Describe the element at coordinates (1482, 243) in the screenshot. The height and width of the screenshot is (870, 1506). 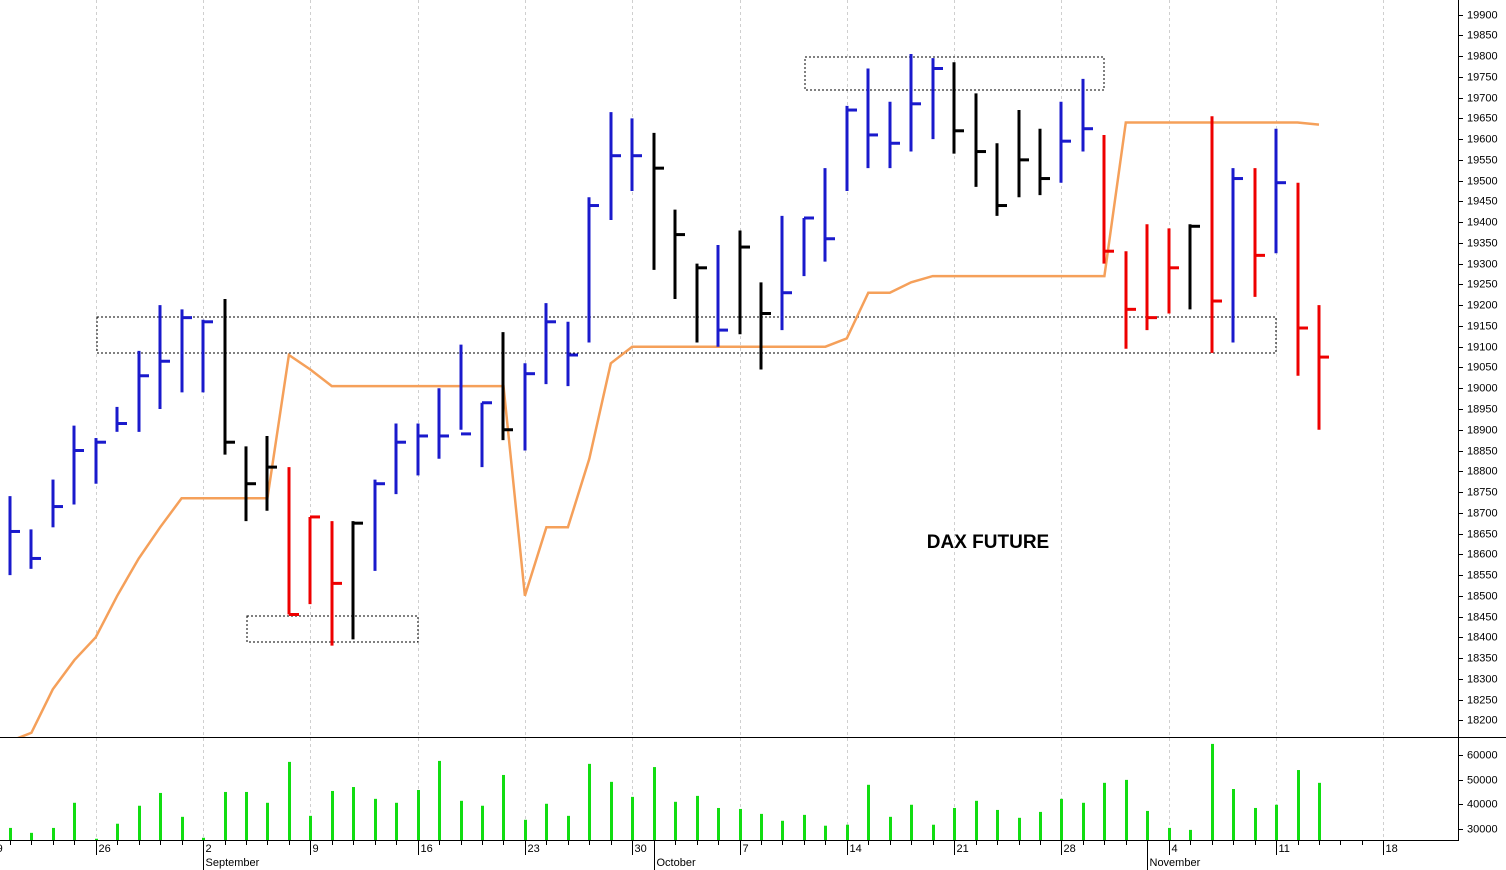
I see `y-tick-label: 19350` at that location.